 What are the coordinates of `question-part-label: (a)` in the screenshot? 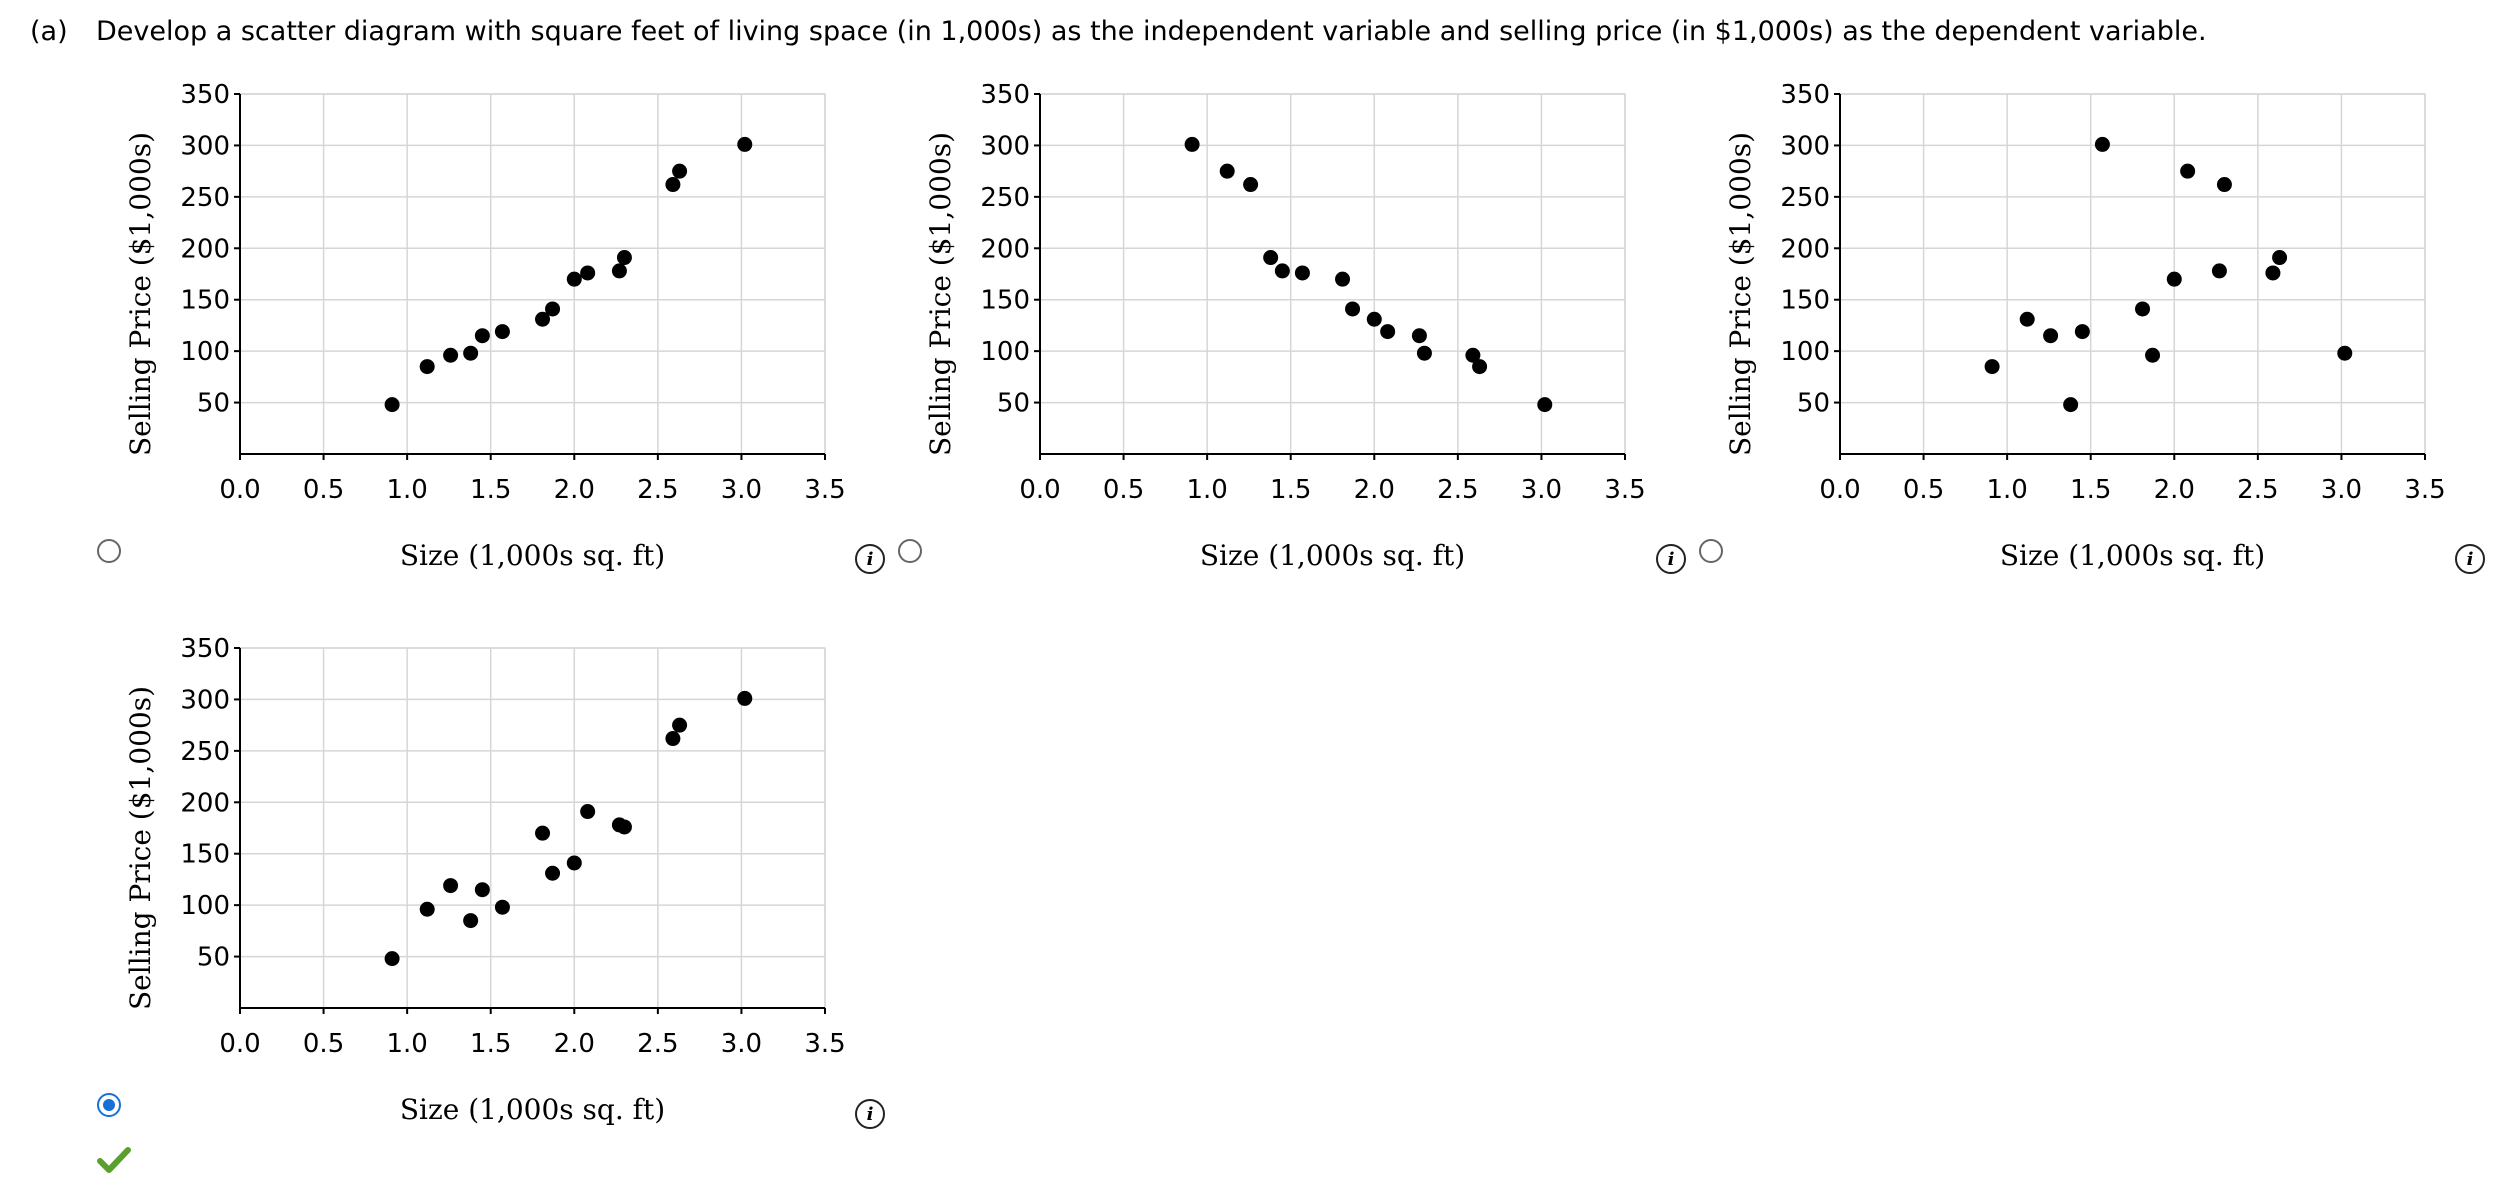 It's located at (49, 31).